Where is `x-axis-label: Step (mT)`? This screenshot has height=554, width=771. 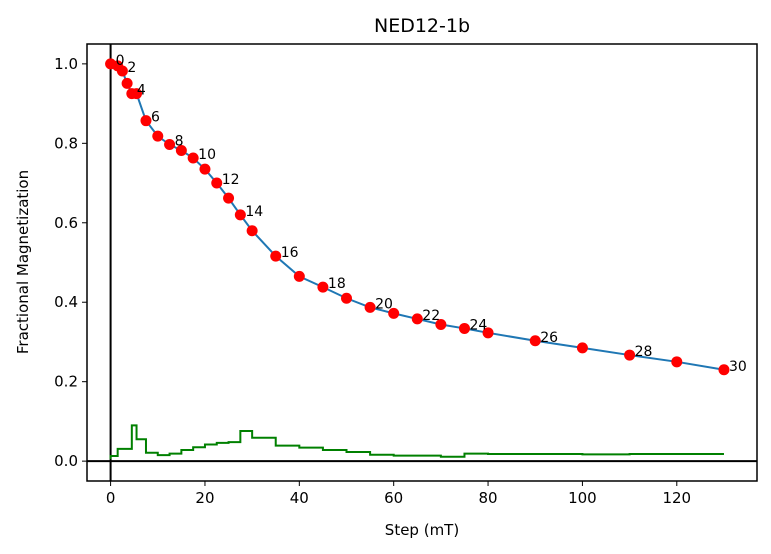 x-axis-label: Step (mT) is located at coordinates (422, 530).